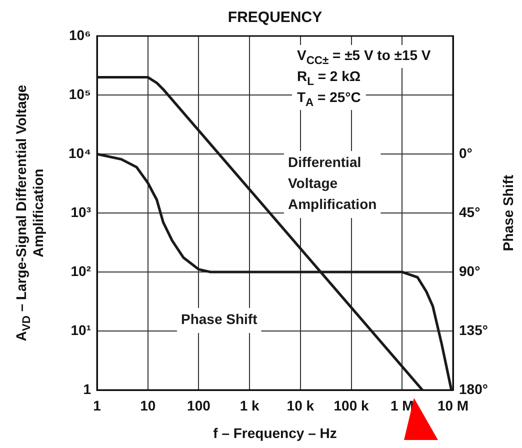 The width and height of the screenshot is (522, 448). Describe the element at coordinates (29, 213) in the screenshot. I see `y-axis-title: AVD – Large-Signal Differential Voltage Amplification` at that location.